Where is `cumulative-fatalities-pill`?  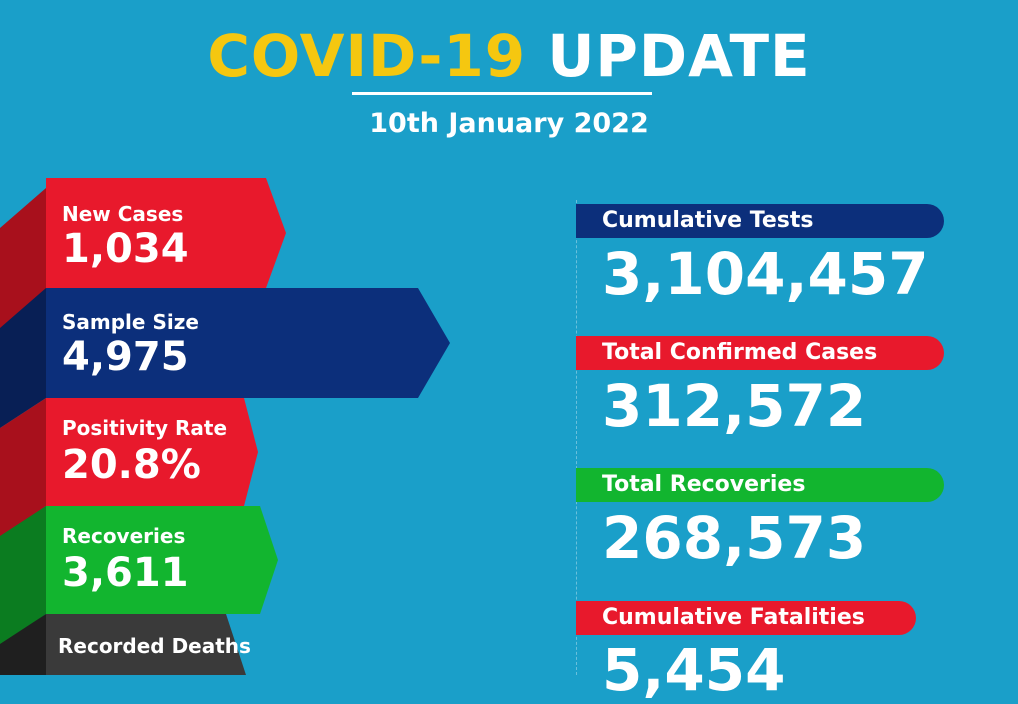 cumulative-fatalities-pill is located at coordinates (746, 618).